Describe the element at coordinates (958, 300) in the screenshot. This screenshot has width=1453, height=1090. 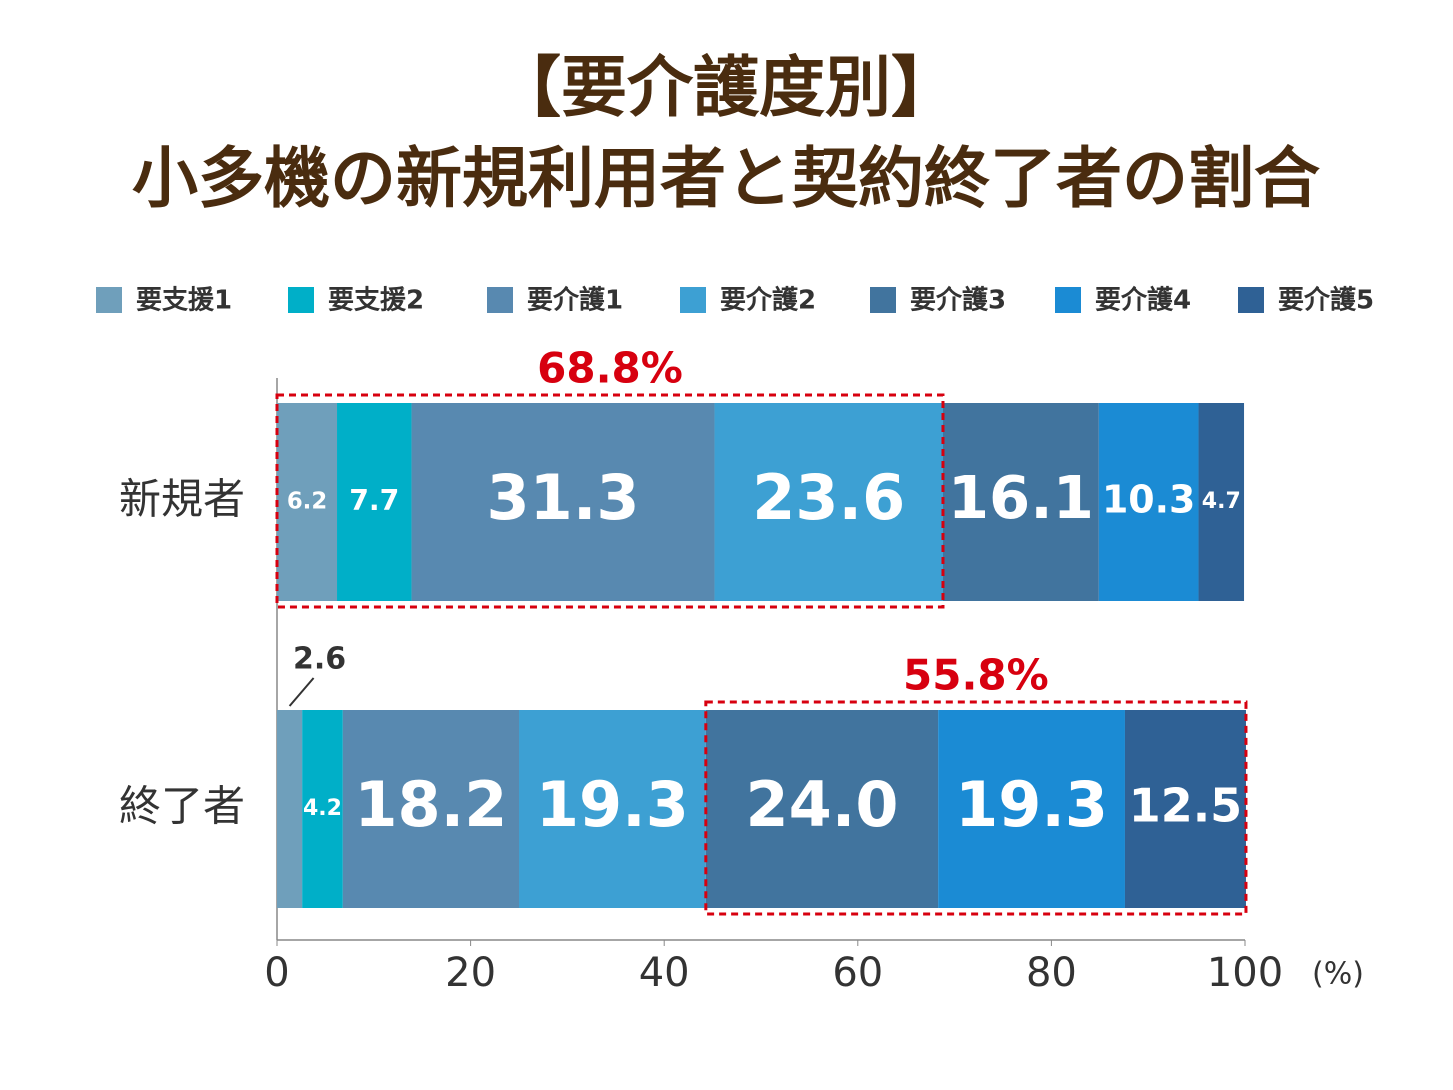
I see `legend-label: 要介護3` at that location.